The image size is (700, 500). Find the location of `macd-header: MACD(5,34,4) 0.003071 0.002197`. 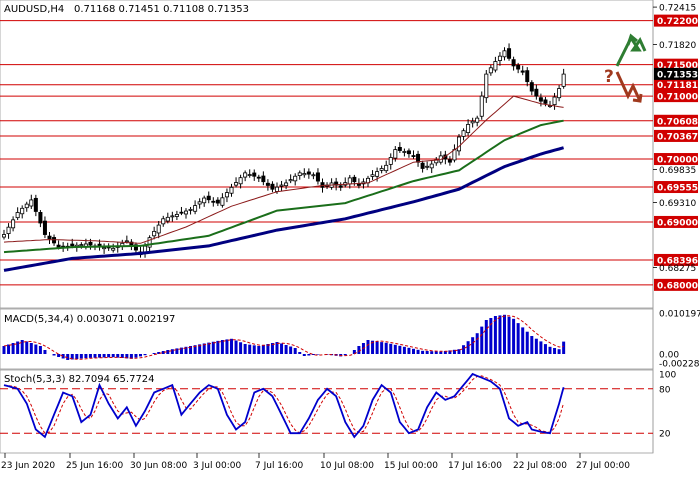

macd-header: MACD(5,34,4) 0.003071 0.002197 is located at coordinates (89, 319).